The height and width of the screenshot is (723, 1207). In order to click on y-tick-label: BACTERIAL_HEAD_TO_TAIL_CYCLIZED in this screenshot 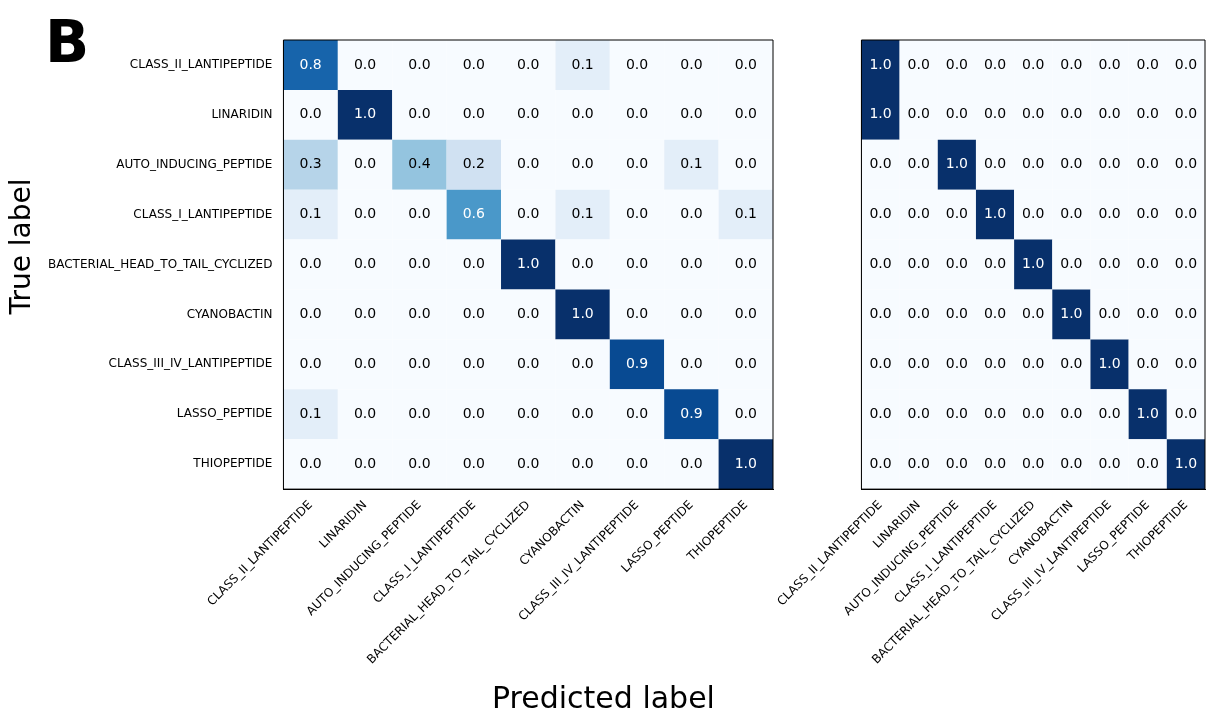, I will do `click(160, 263)`.